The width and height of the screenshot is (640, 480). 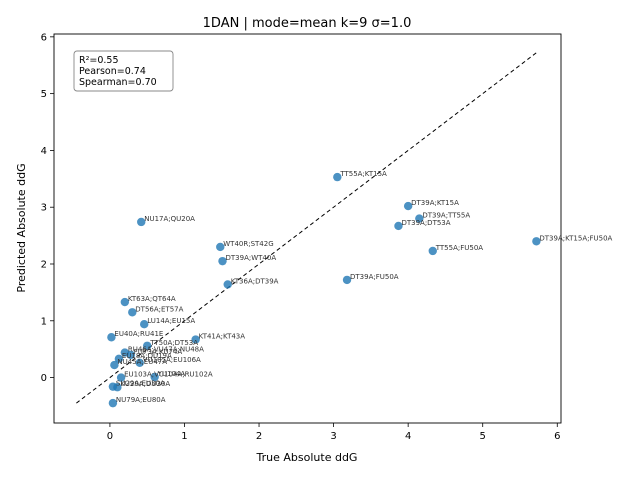 What do you see at coordinates (44, 151) in the screenshot?
I see `y-tick-label: 4` at bounding box center [44, 151].